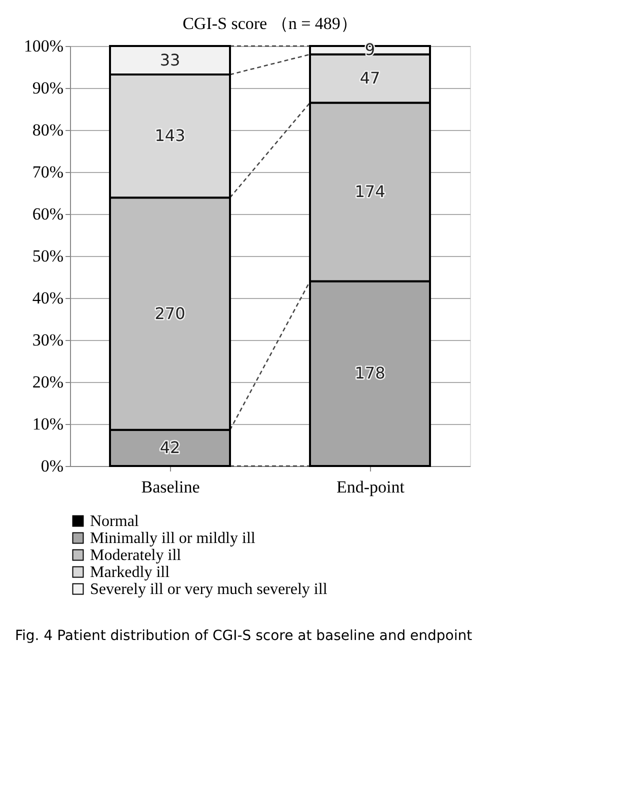 This screenshot has width=627, height=808. Describe the element at coordinates (170, 136) in the screenshot. I see `annotation: 143` at that location.